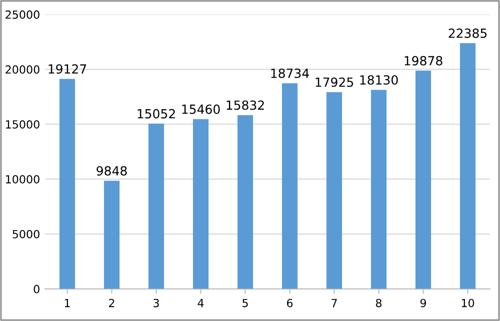 This screenshot has height=321, width=500. What do you see at coordinates (23, 179) in the screenshot?
I see `y-tick-label: 10000` at bounding box center [23, 179].